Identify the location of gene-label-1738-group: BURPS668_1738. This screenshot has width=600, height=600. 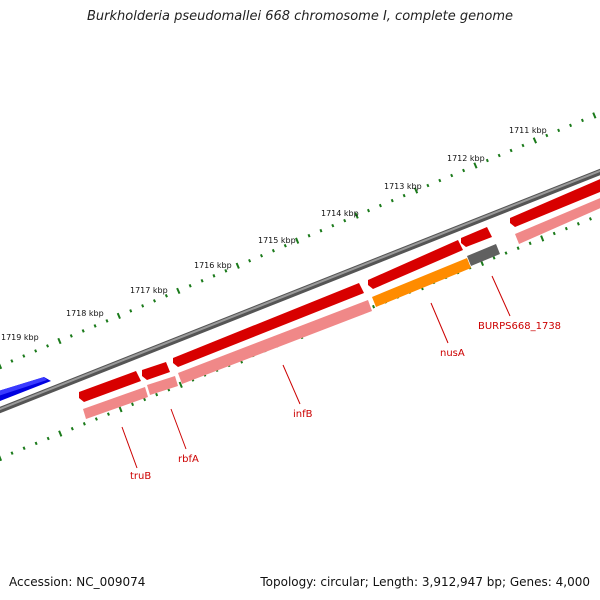
(519, 303).